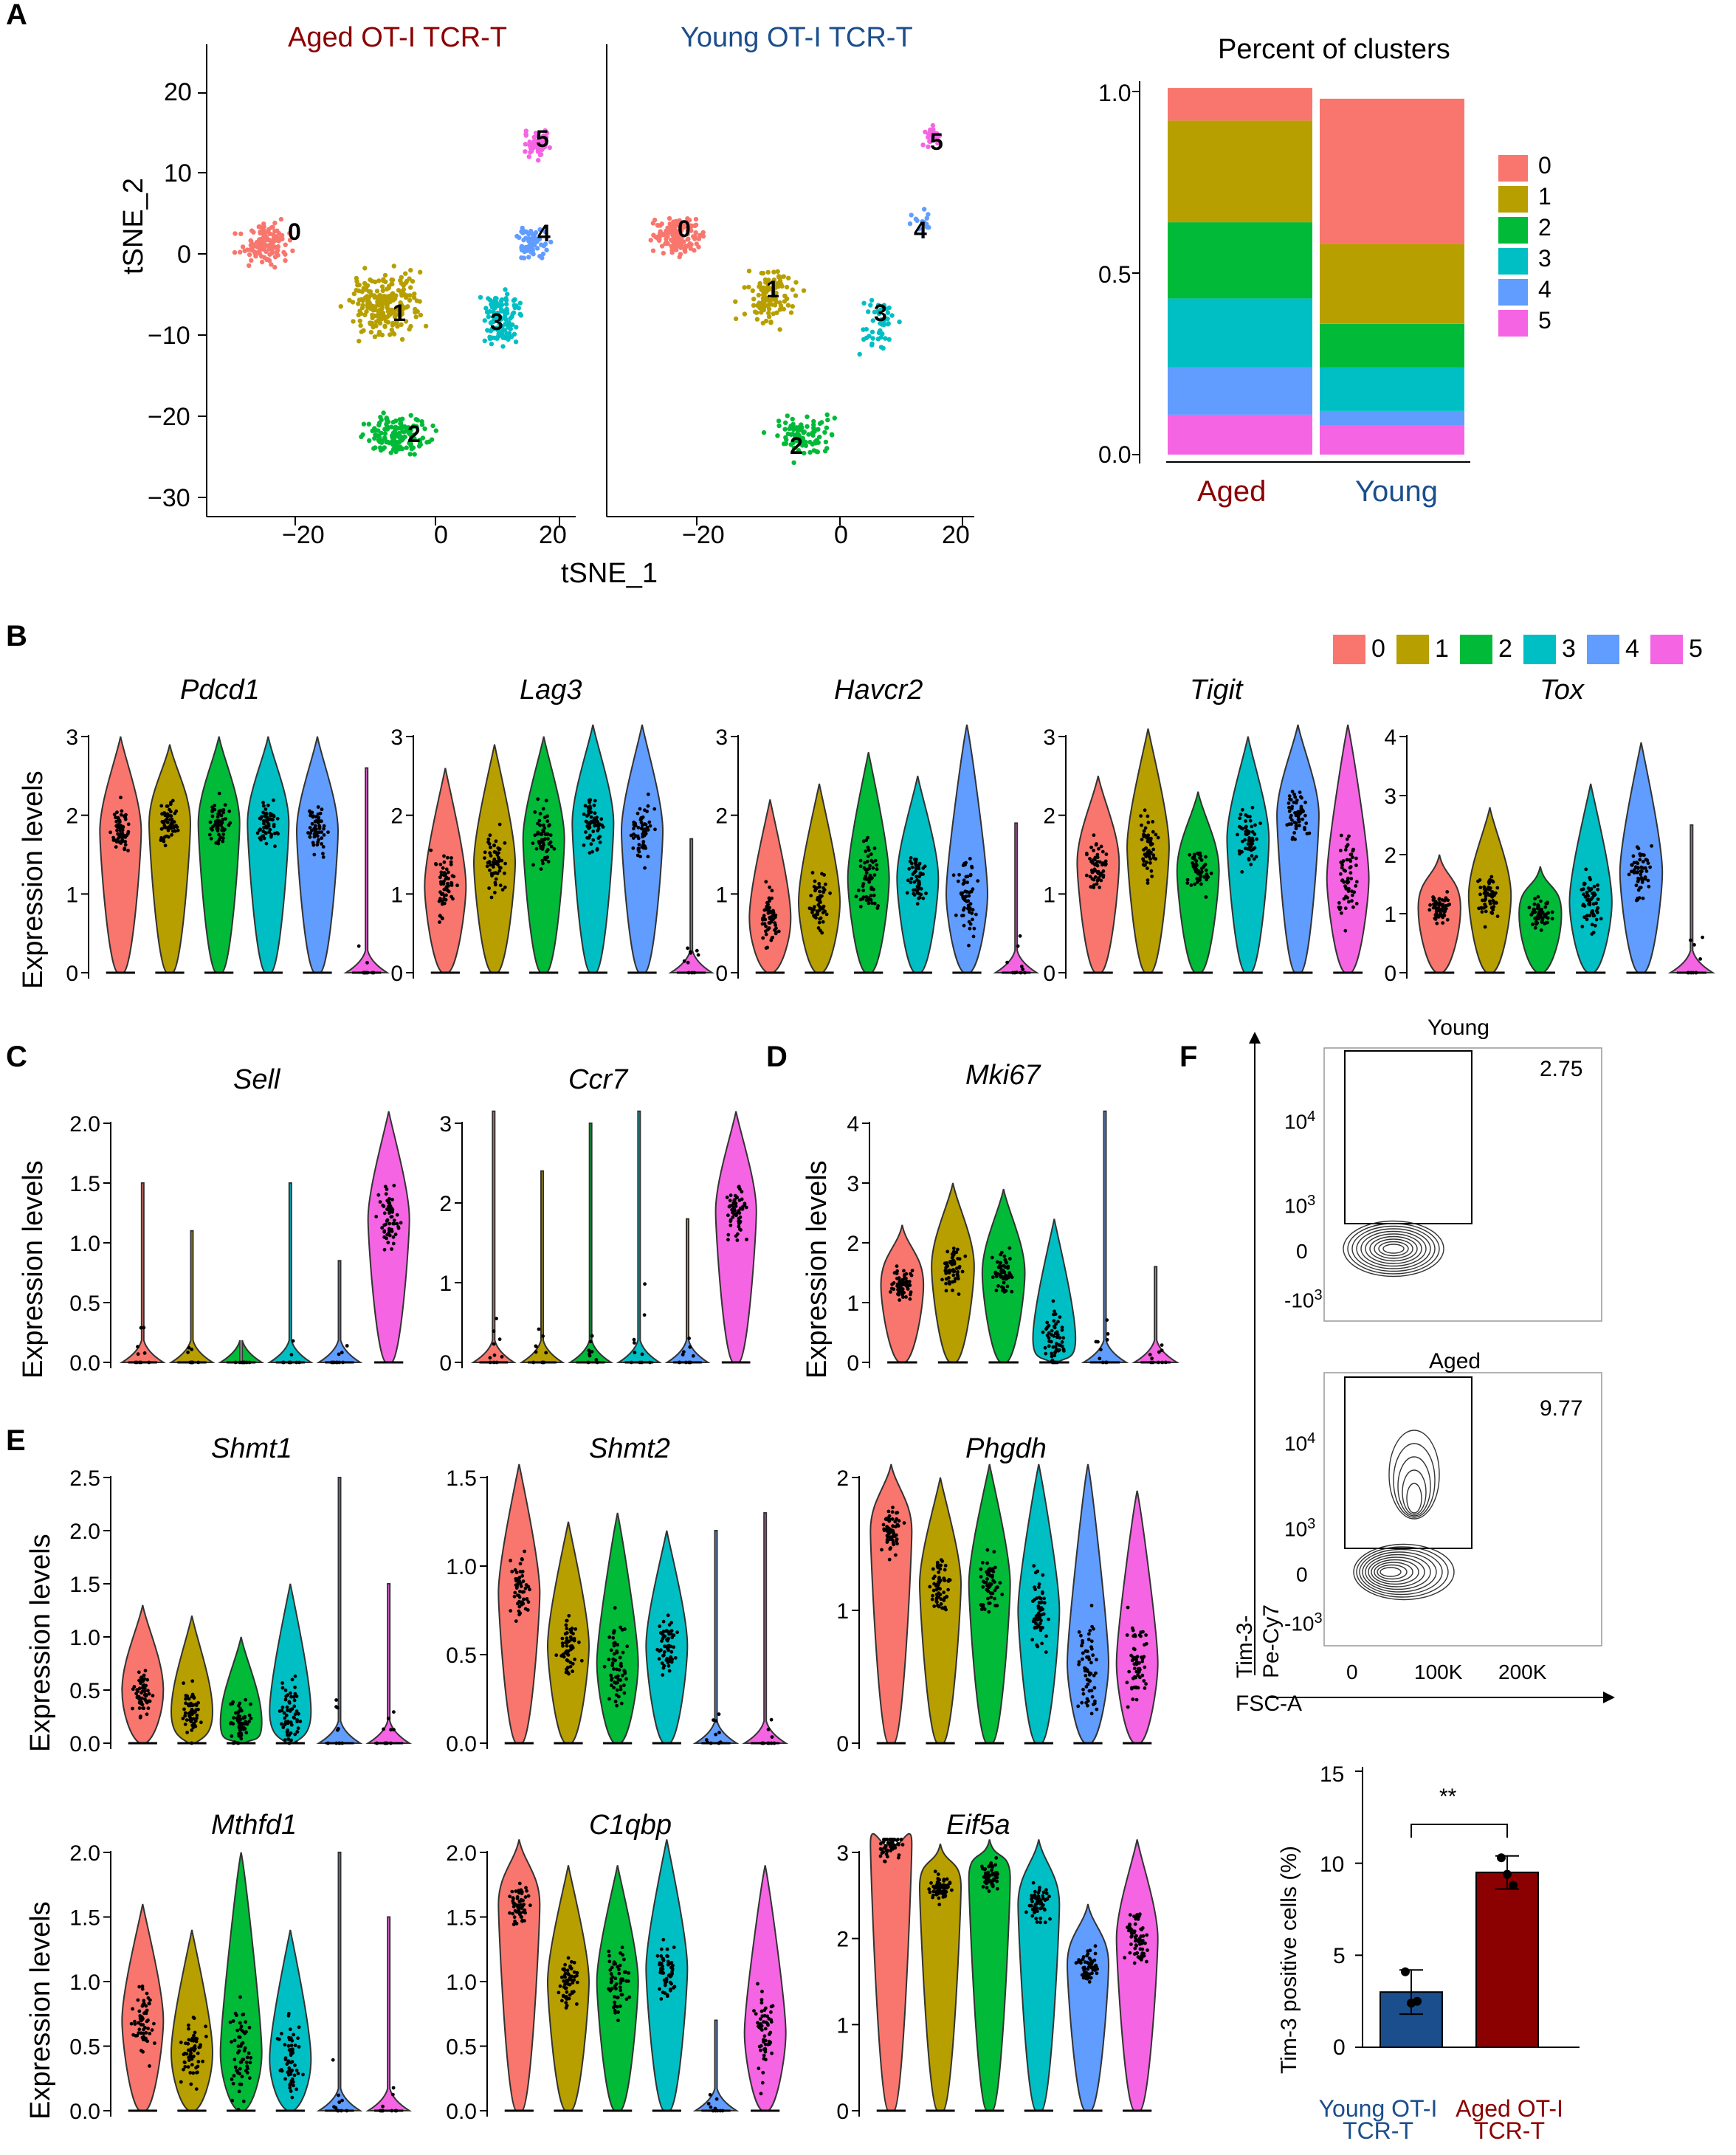 The width and height of the screenshot is (1736, 2155). I want to click on c-sell-violin-c5, so click(389, 1237).